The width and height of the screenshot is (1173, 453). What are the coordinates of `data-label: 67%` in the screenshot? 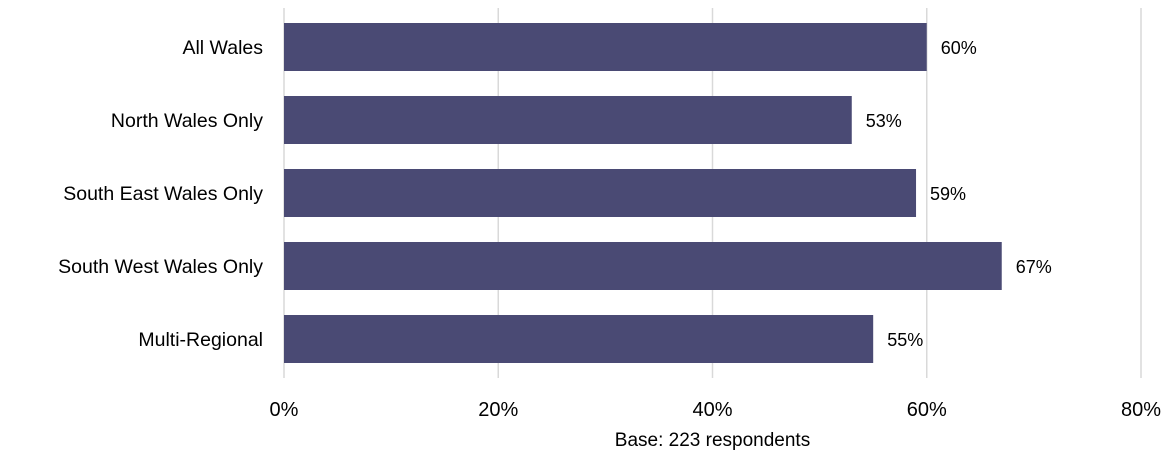 It's located at (1034, 267).